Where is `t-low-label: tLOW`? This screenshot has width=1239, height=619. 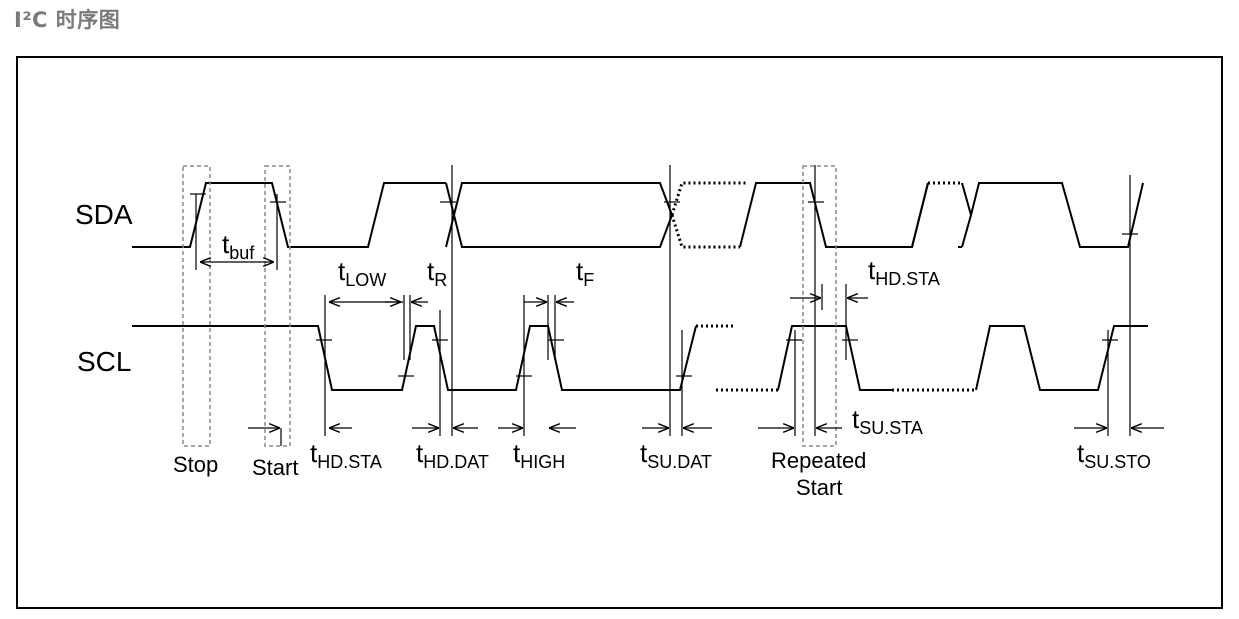 t-low-label: tLOW is located at coordinates (362, 273).